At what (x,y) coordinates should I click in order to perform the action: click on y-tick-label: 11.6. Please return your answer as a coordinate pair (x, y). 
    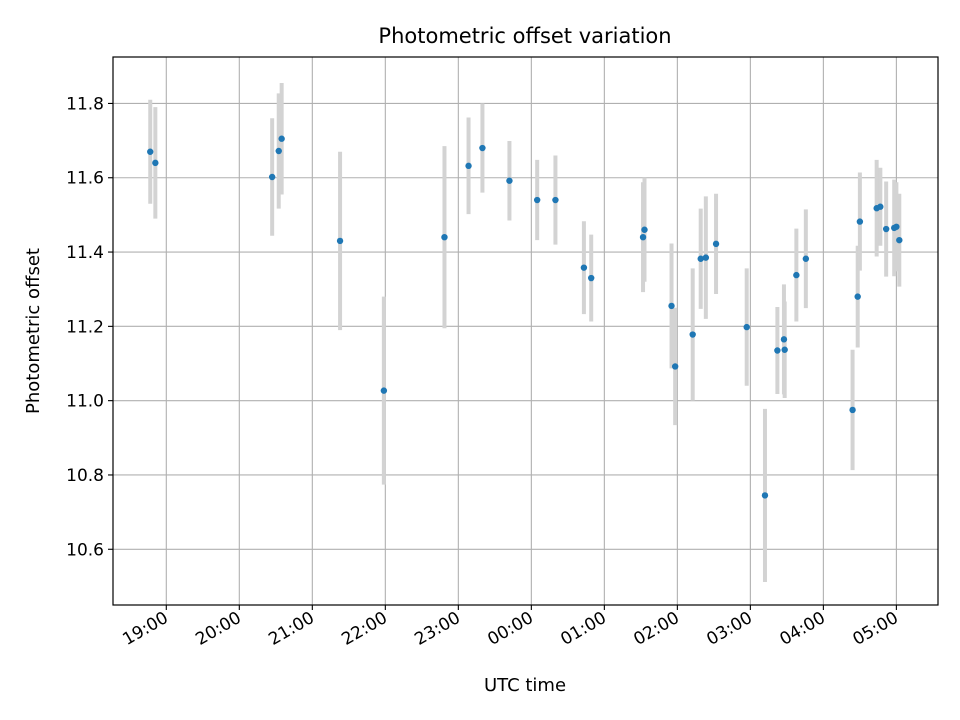
    Looking at the image, I should click on (85, 179).